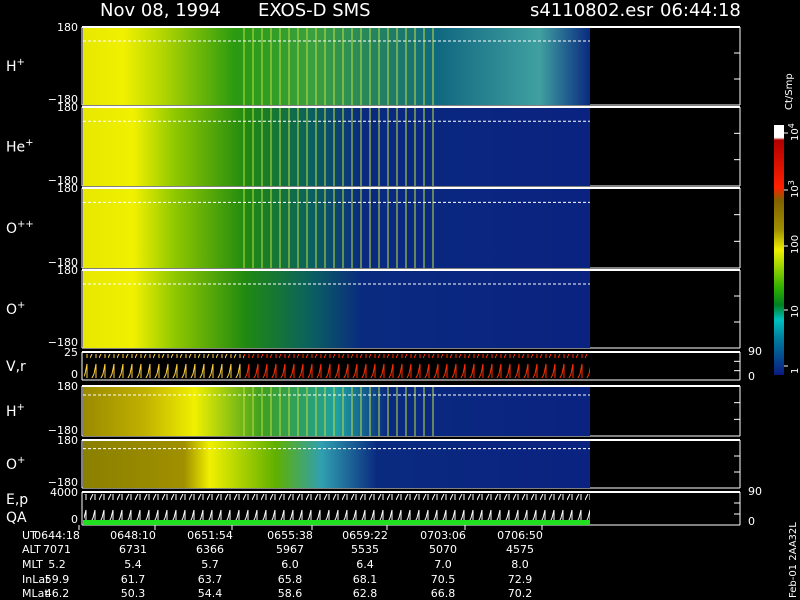 This screenshot has height=600, width=800. I want to click on table-cell: 59.9, so click(57, 579).